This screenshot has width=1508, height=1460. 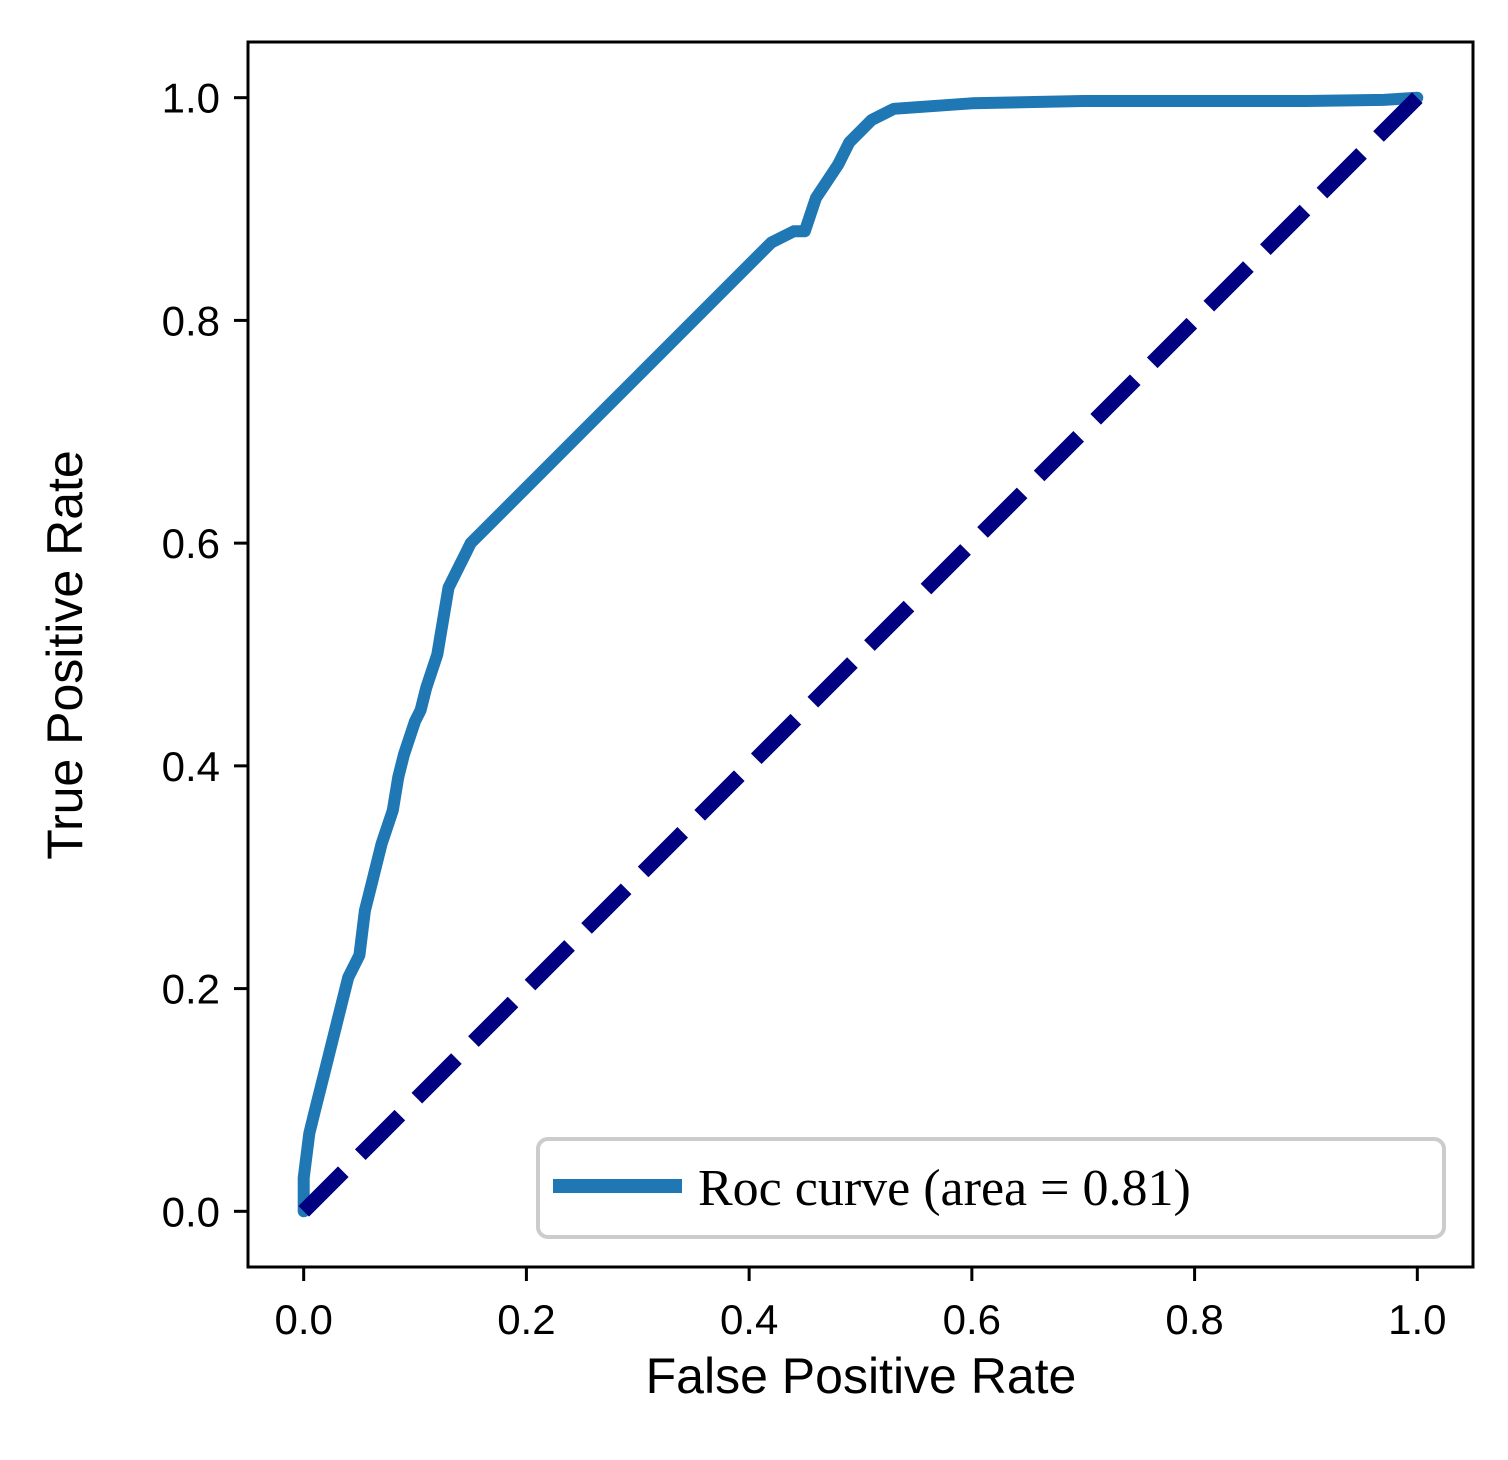 What do you see at coordinates (944, 1188) in the screenshot?
I see `legend-label-roc-curve: Roc curve (area = 0.81)` at bounding box center [944, 1188].